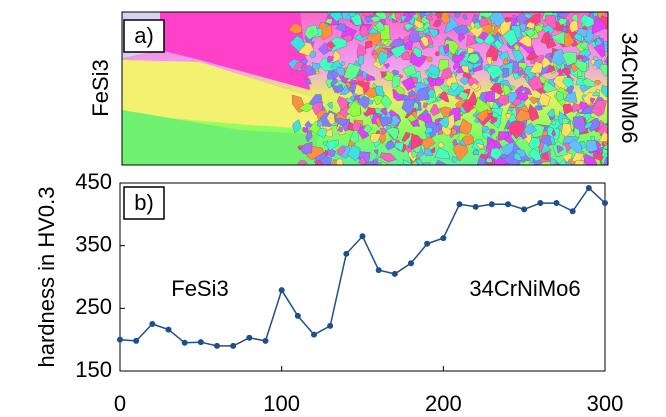 This screenshot has width=666, height=417. Describe the element at coordinates (443, 403) in the screenshot. I see `x-tick-label: 200` at that location.